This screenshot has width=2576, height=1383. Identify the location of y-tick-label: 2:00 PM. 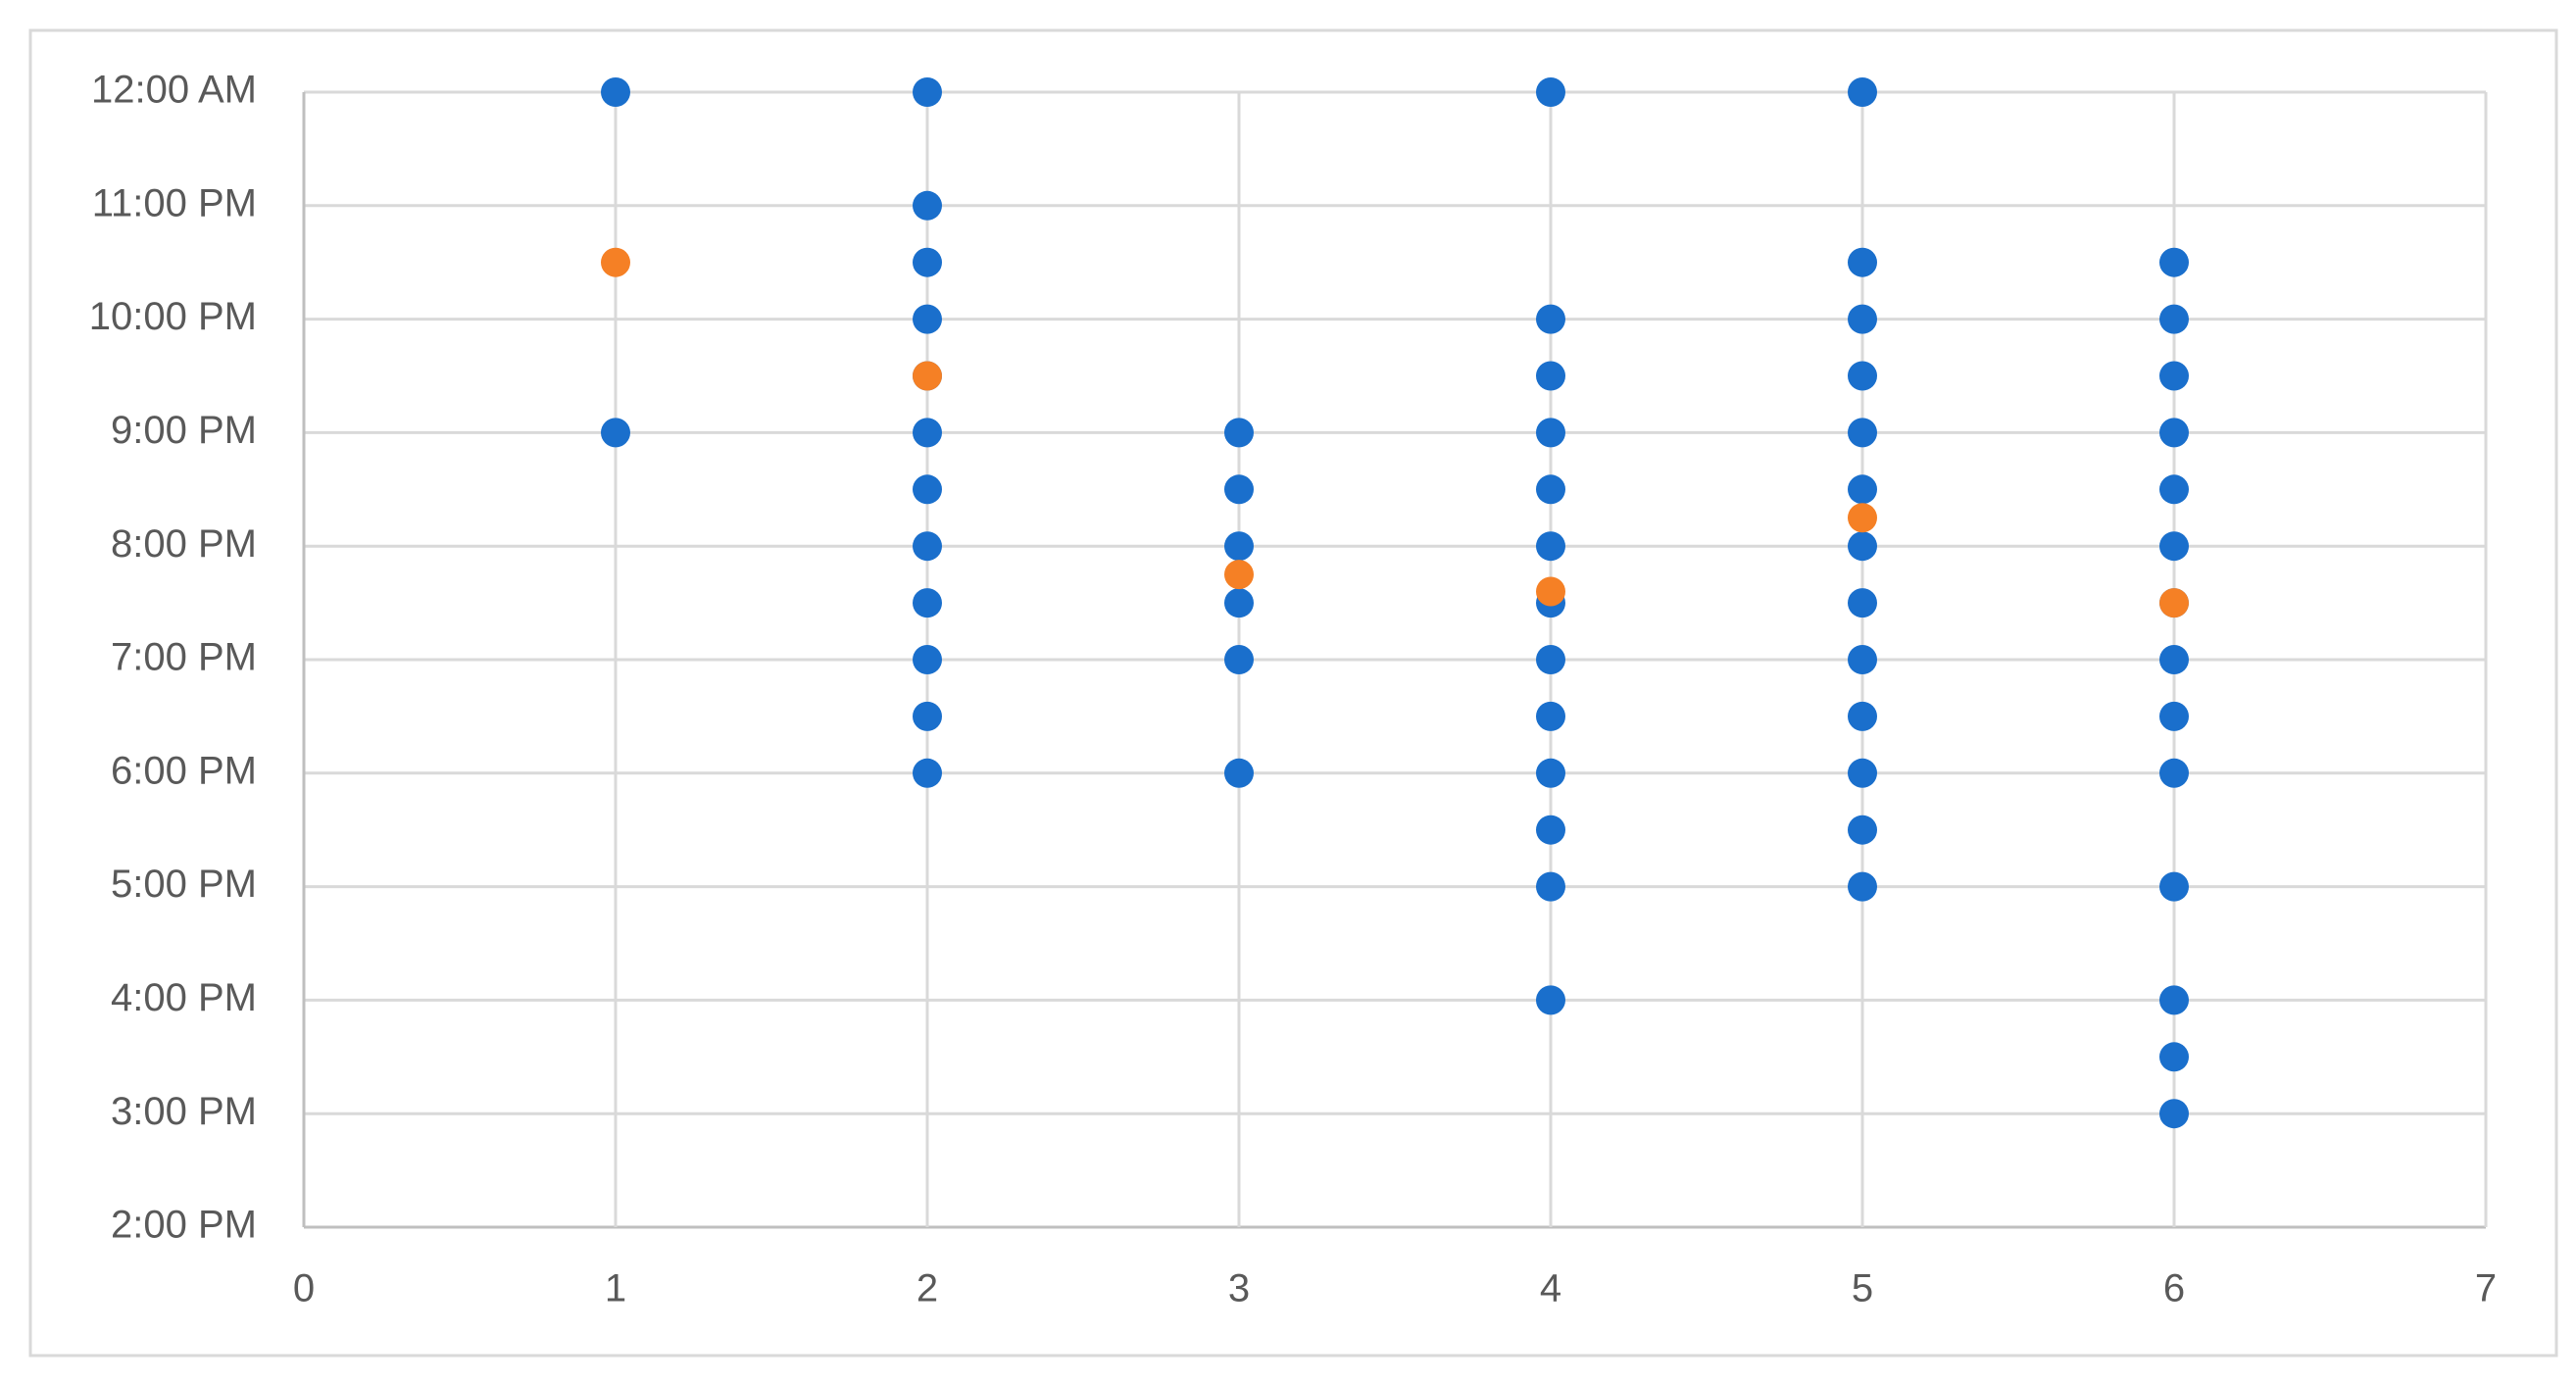
(184, 1225).